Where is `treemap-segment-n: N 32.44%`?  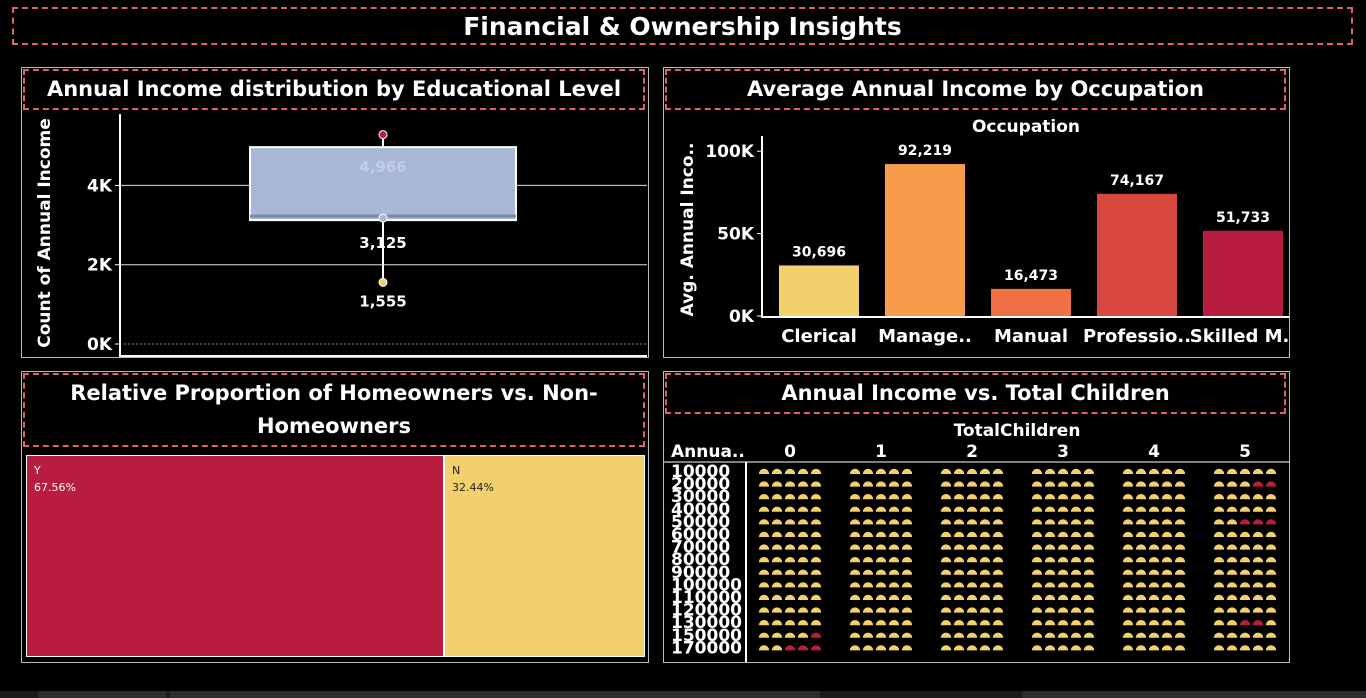
treemap-segment-n: N 32.44% is located at coordinates (544, 556).